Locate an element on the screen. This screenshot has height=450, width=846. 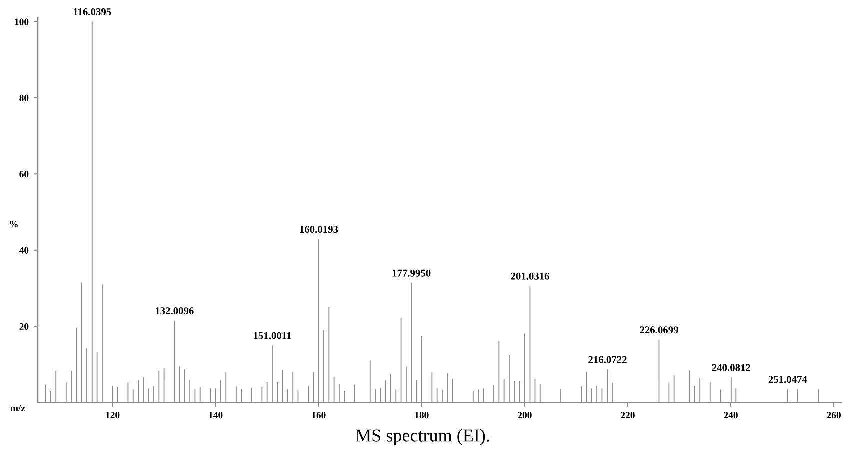
x-tick-label: 240 is located at coordinates (731, 415).